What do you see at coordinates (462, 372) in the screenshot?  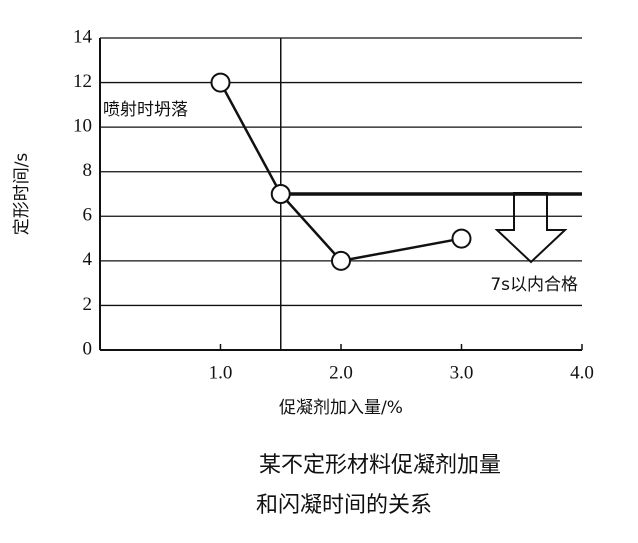 I see `x-tick-label: 3.0` at bounding box center [462, 372].